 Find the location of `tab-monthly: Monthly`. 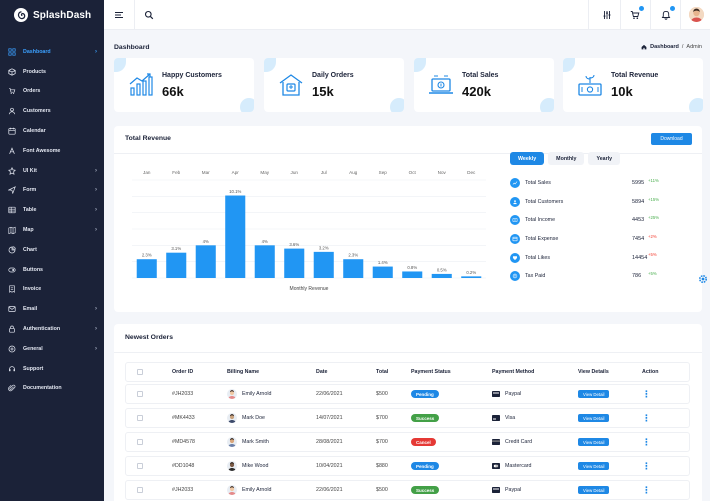

tab-monthly: Monthly is located at coordinates (566, 158).